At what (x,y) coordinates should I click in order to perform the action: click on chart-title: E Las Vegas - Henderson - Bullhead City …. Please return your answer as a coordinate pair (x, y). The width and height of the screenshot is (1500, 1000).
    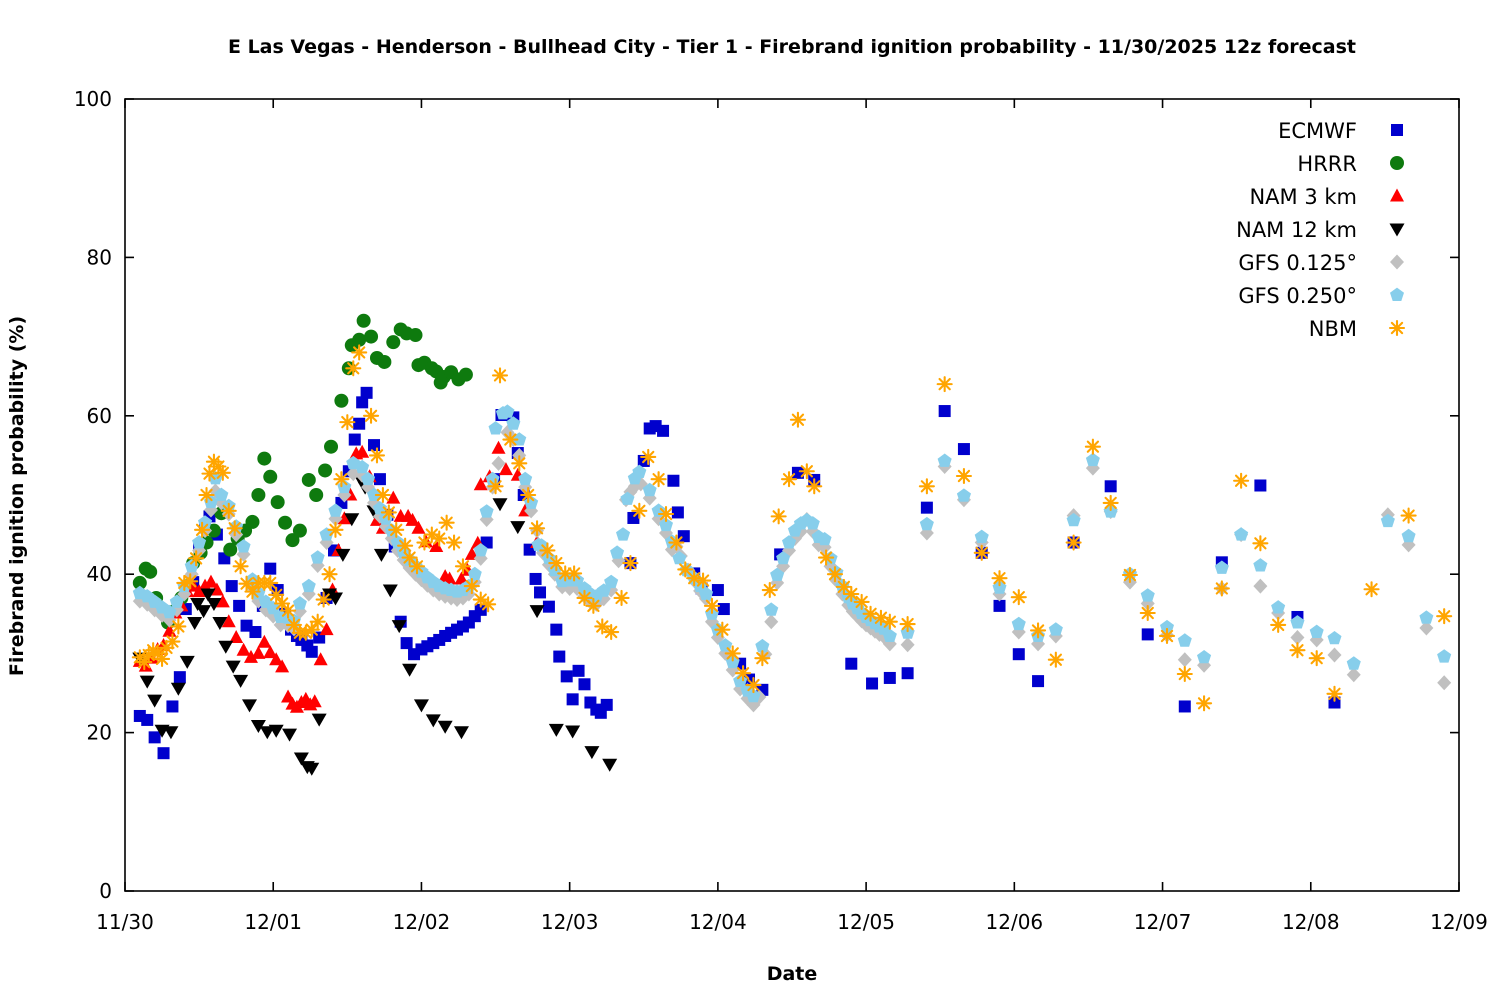
    Looking at the image, I should click on (792, 47).